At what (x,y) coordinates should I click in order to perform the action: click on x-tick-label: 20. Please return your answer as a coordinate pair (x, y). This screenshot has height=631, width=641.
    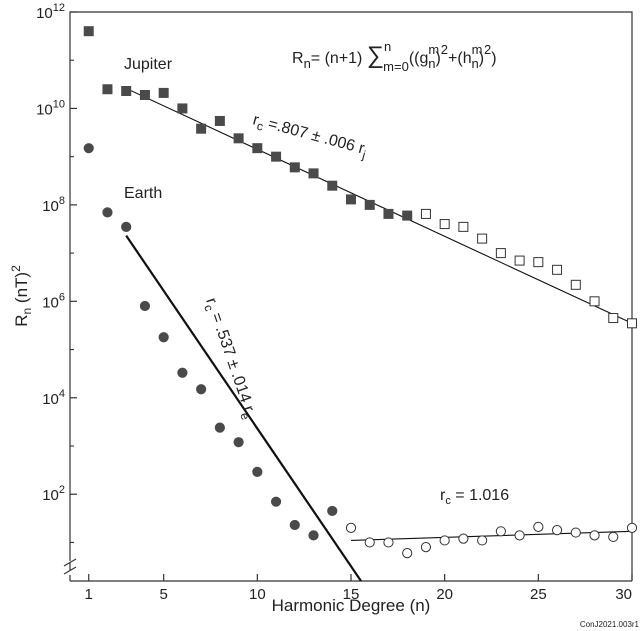
    Looking at the image, I should click on (444, 594).